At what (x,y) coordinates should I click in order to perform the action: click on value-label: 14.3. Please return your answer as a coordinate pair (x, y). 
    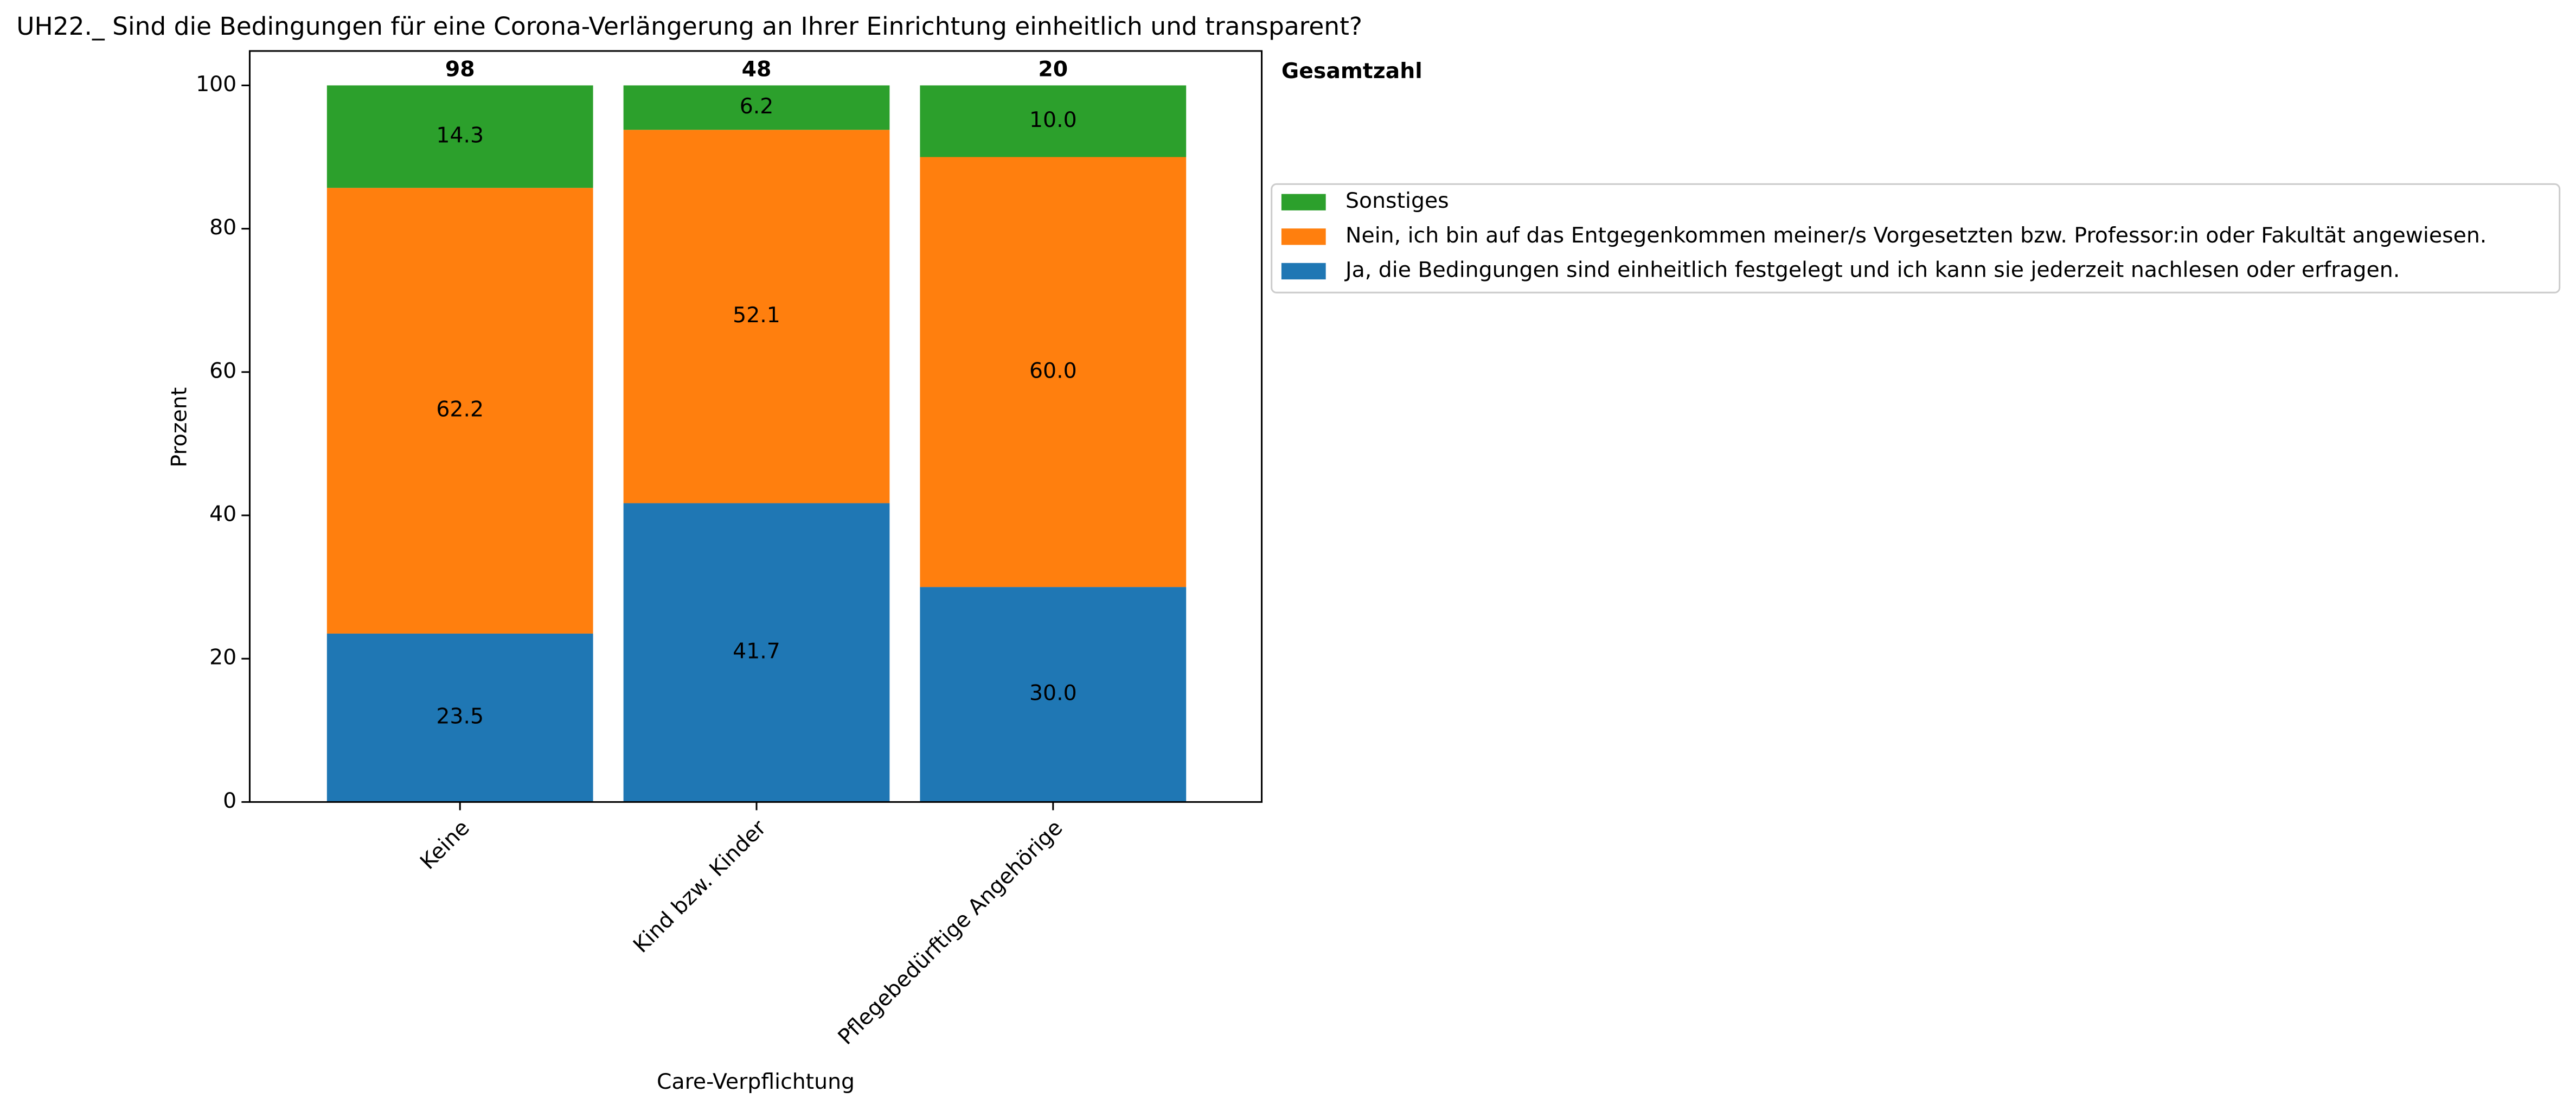
    Looking at the image, I should click on (460, 135).